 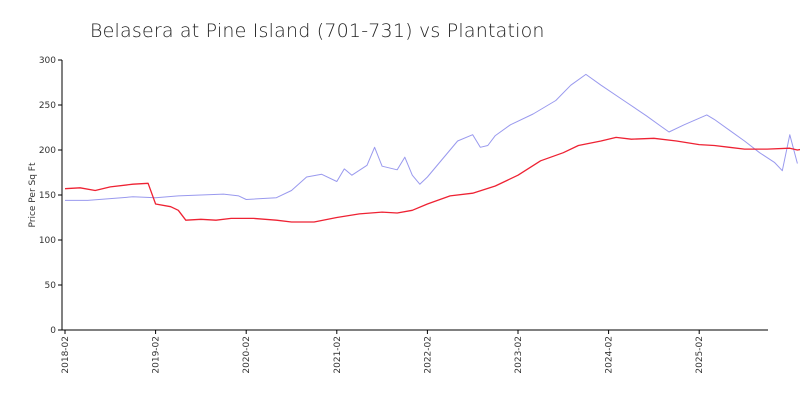 I want to click on y-axis: 0 50 100 150 200 250 300, so click(x=51, y=196).